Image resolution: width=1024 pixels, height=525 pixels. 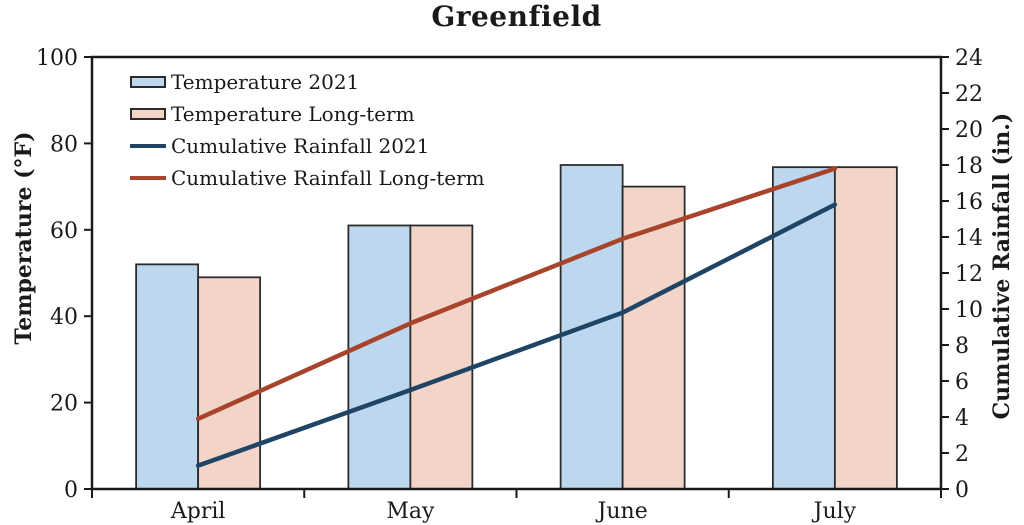 I want to click on left-axis-tick-label: 80, so click(x=64, y=144).